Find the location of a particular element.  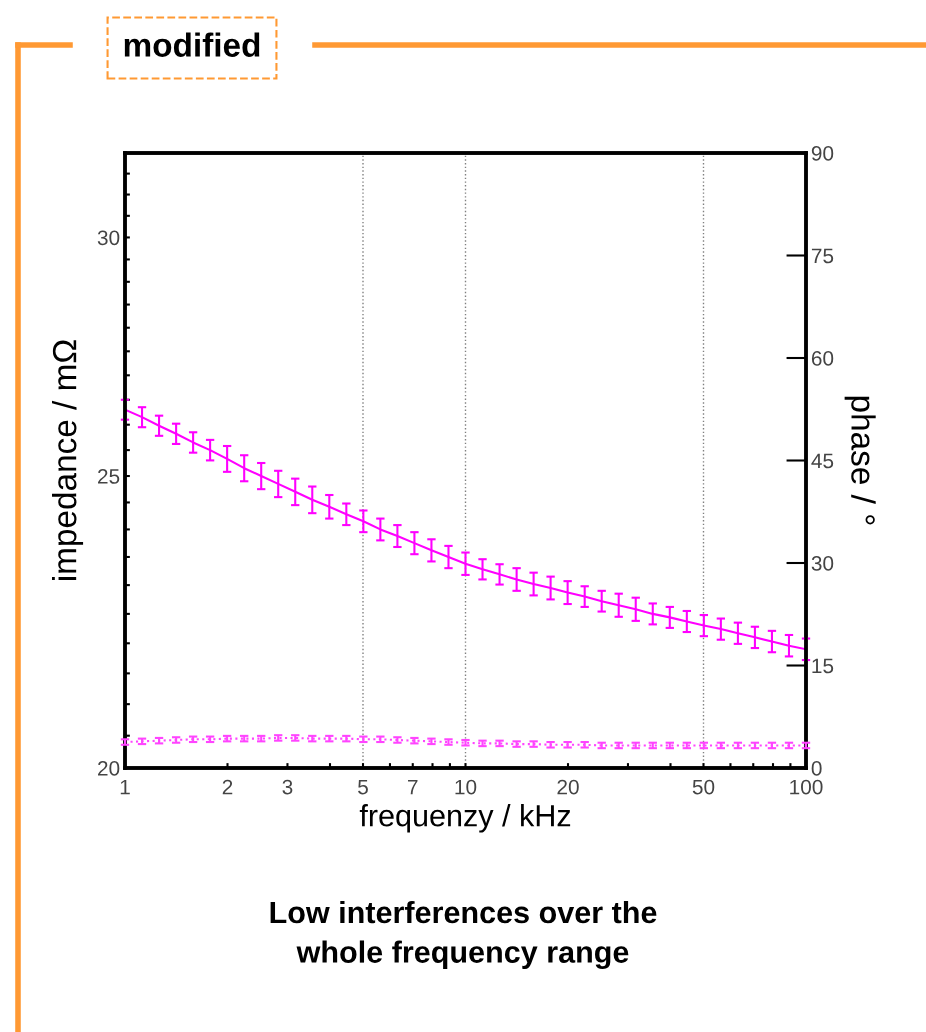

y-tick-label: 30 is located at coordinates (108, 238).